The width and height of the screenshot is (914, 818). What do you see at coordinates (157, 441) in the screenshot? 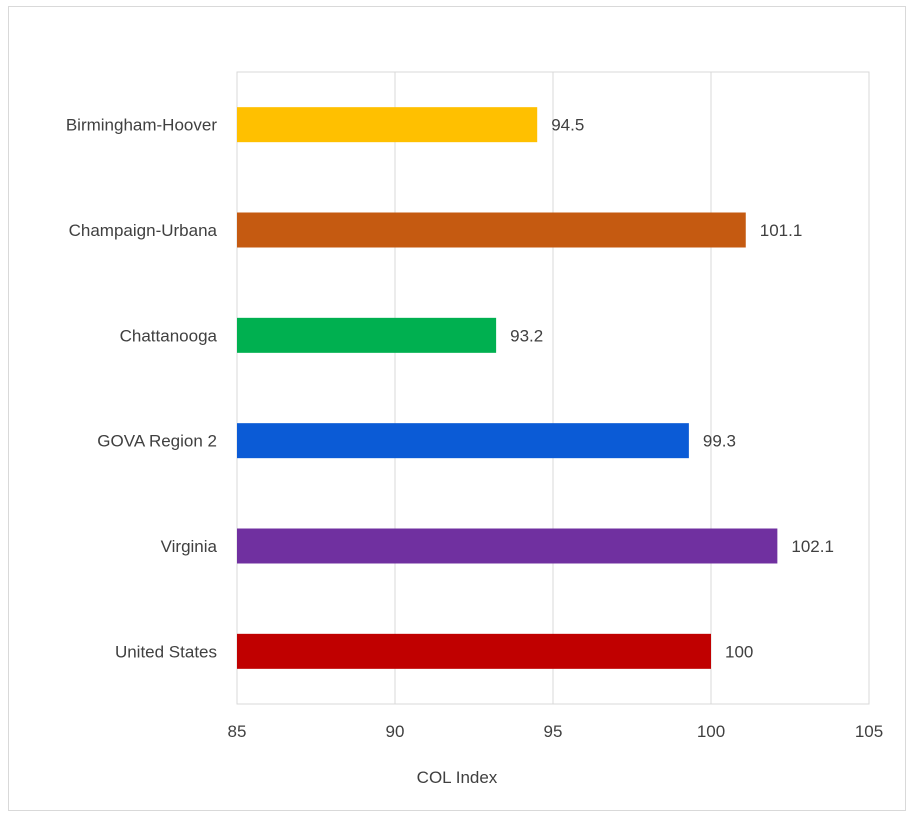
I see `category-label: GOVA Region 2` at bounding box center [157, 441].